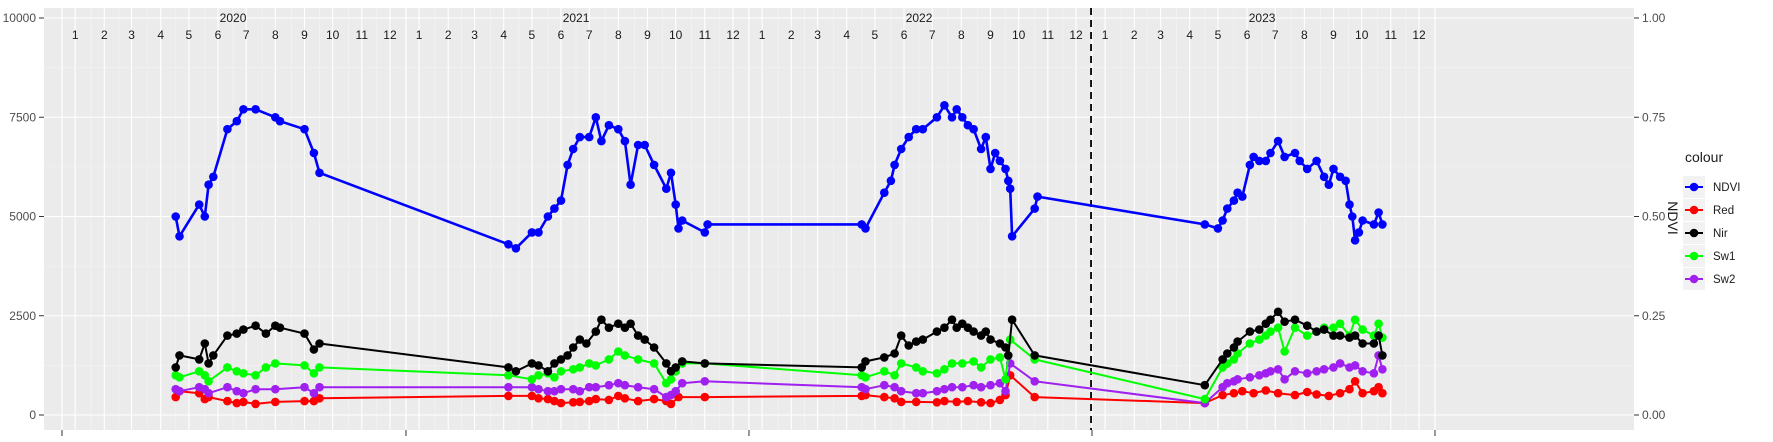 The image size is (1773, 442). What do you see at coordinates (131, 35) in the screenshot?
I see `month-label: 3` at bounding box center [131, 35].